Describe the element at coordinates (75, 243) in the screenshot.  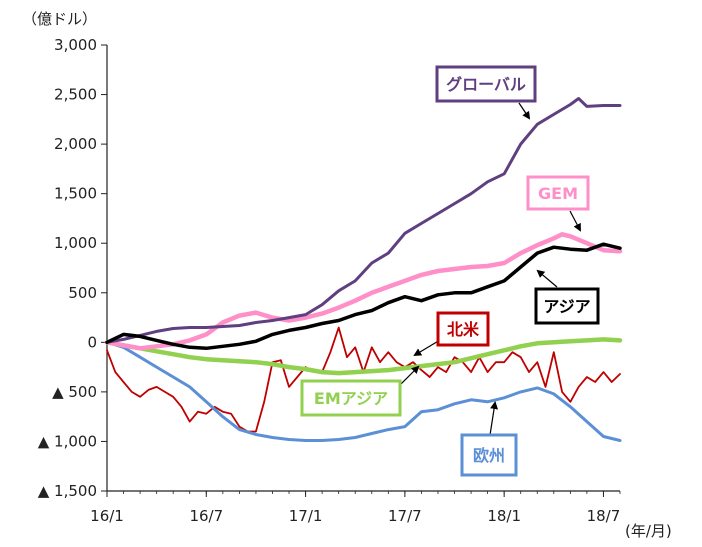
I see `y-tick-label: 1,000` at that location.